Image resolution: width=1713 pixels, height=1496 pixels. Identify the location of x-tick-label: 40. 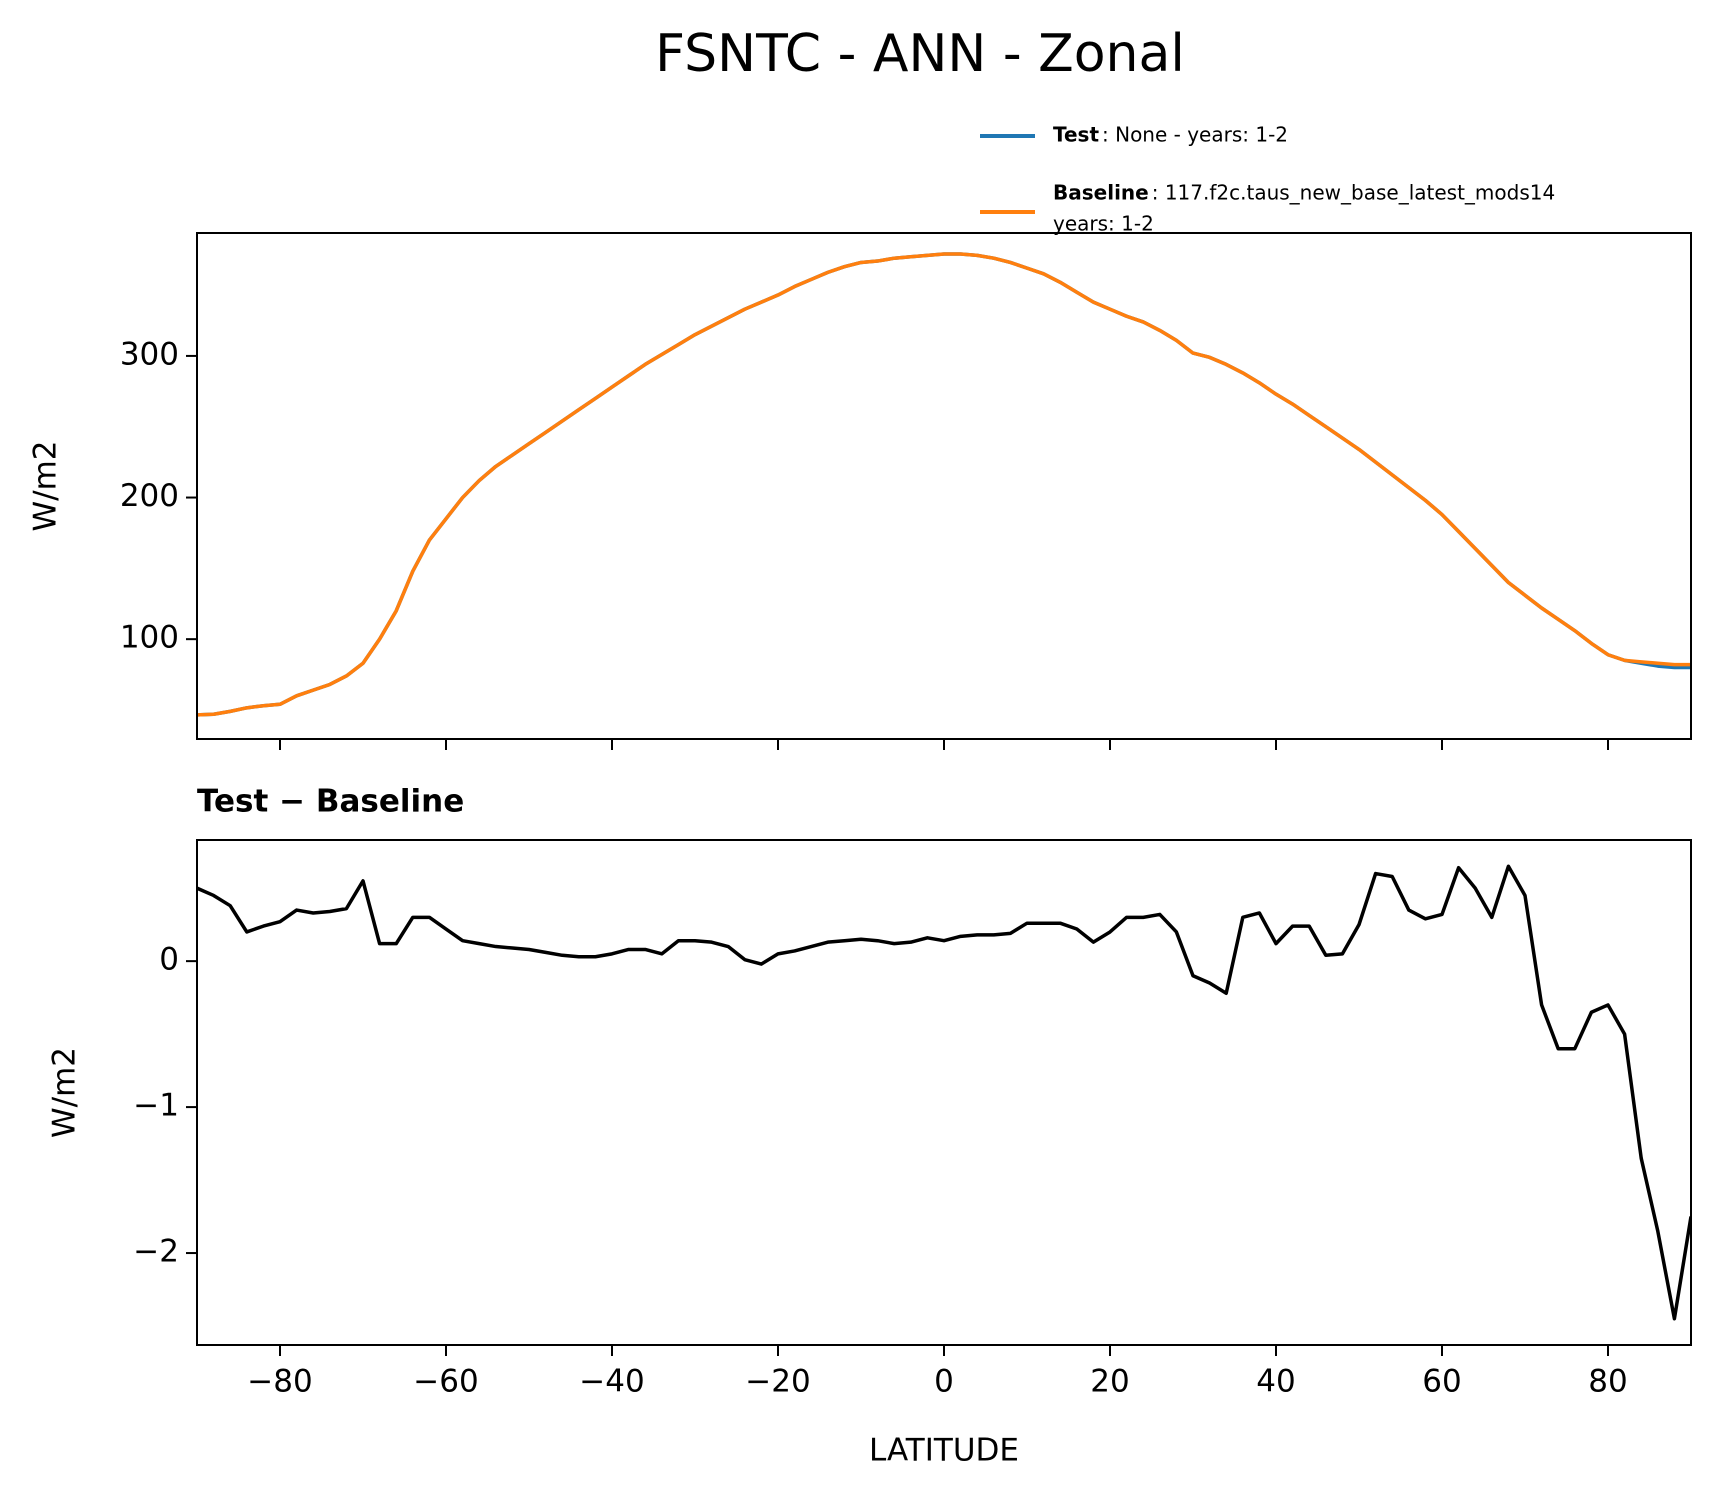
(1275, 1382).